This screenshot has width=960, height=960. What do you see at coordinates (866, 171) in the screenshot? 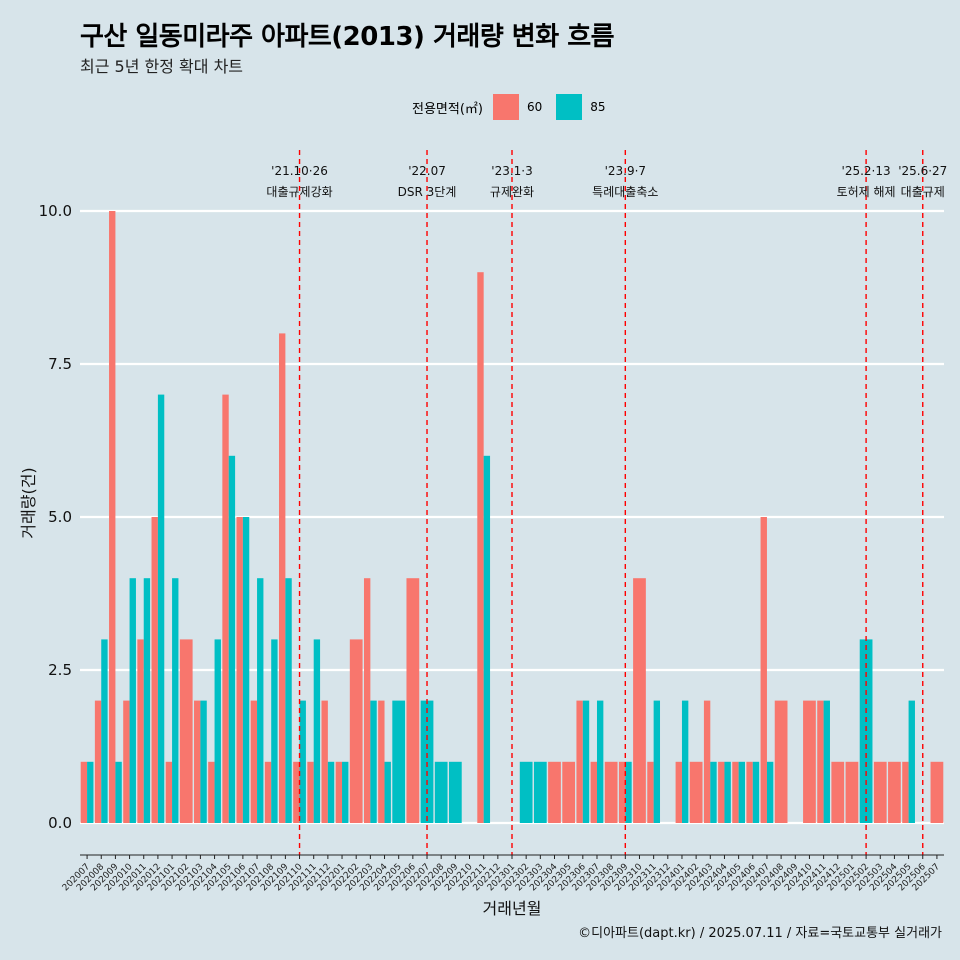
I see `event-date: '25.2·13` at bounding box center [866, 171].